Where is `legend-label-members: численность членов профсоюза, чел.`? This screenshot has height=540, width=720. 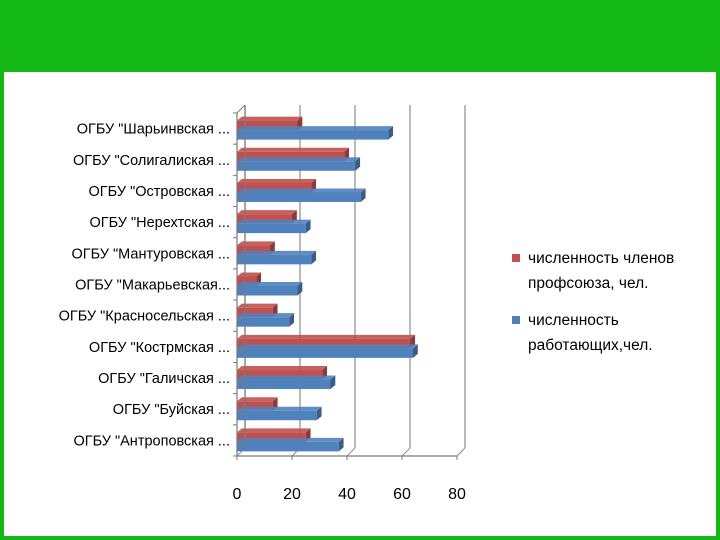
legend-label-members: численность членов профсоюза, чел. is located at coordinates (601, 271).